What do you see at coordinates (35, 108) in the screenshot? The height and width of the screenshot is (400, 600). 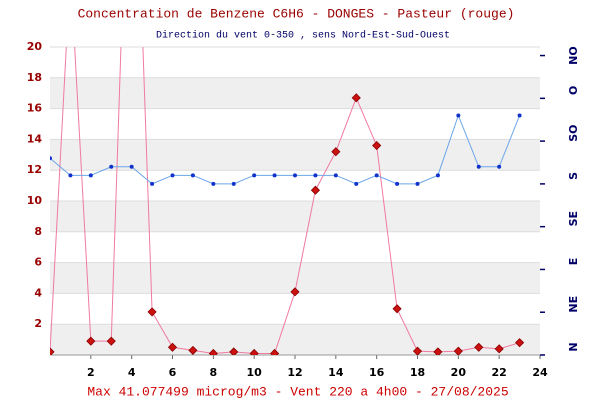 I see `y-tick-label: 16` at bounding box center [35, 108].